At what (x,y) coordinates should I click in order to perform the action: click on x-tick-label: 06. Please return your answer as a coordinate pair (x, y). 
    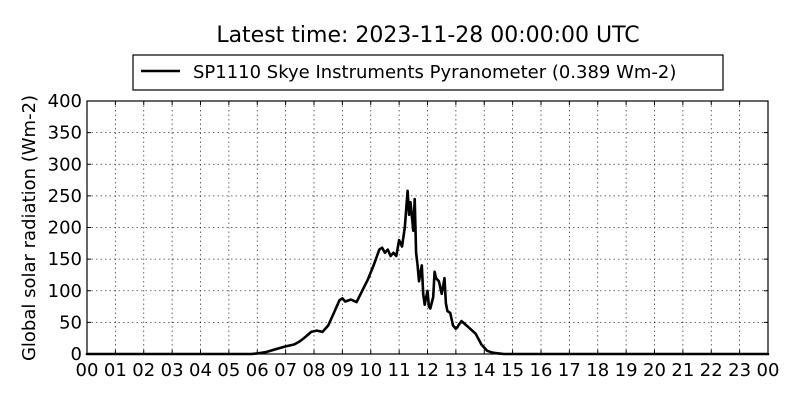
    Looking at the image, I should click on (257, 370).